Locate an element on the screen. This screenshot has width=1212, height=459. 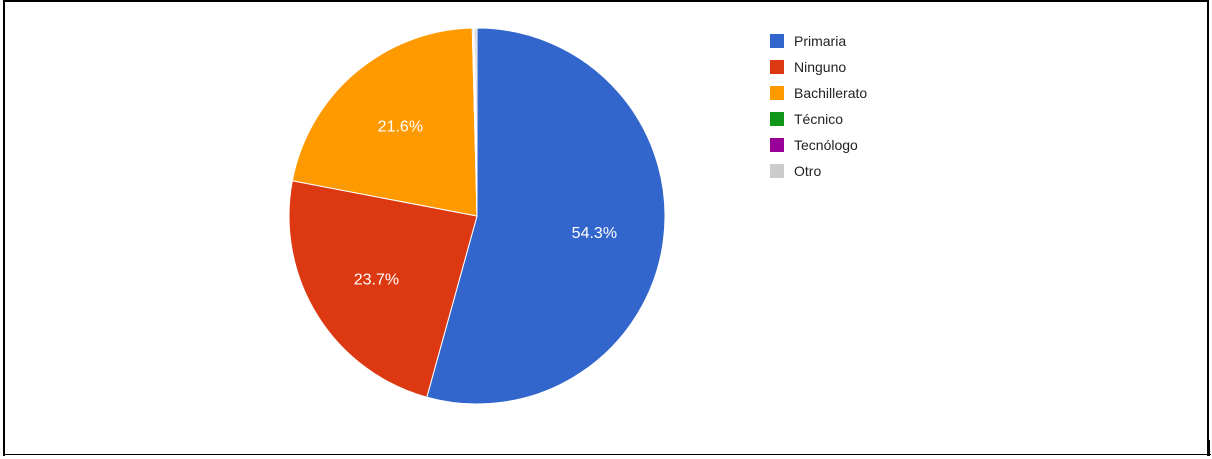
pie-slice-labels: 54.3% 23.7% 21.6% is located at coordinates (485, 204).